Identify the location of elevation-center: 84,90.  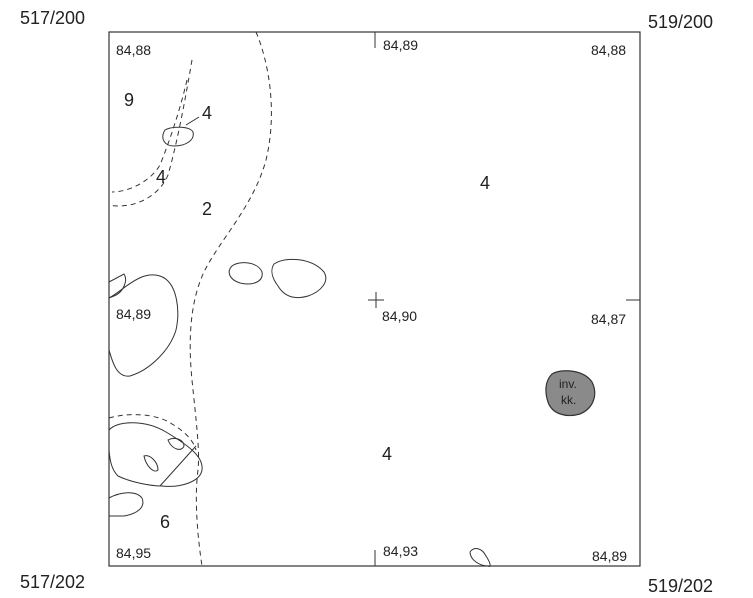
(399, 316).